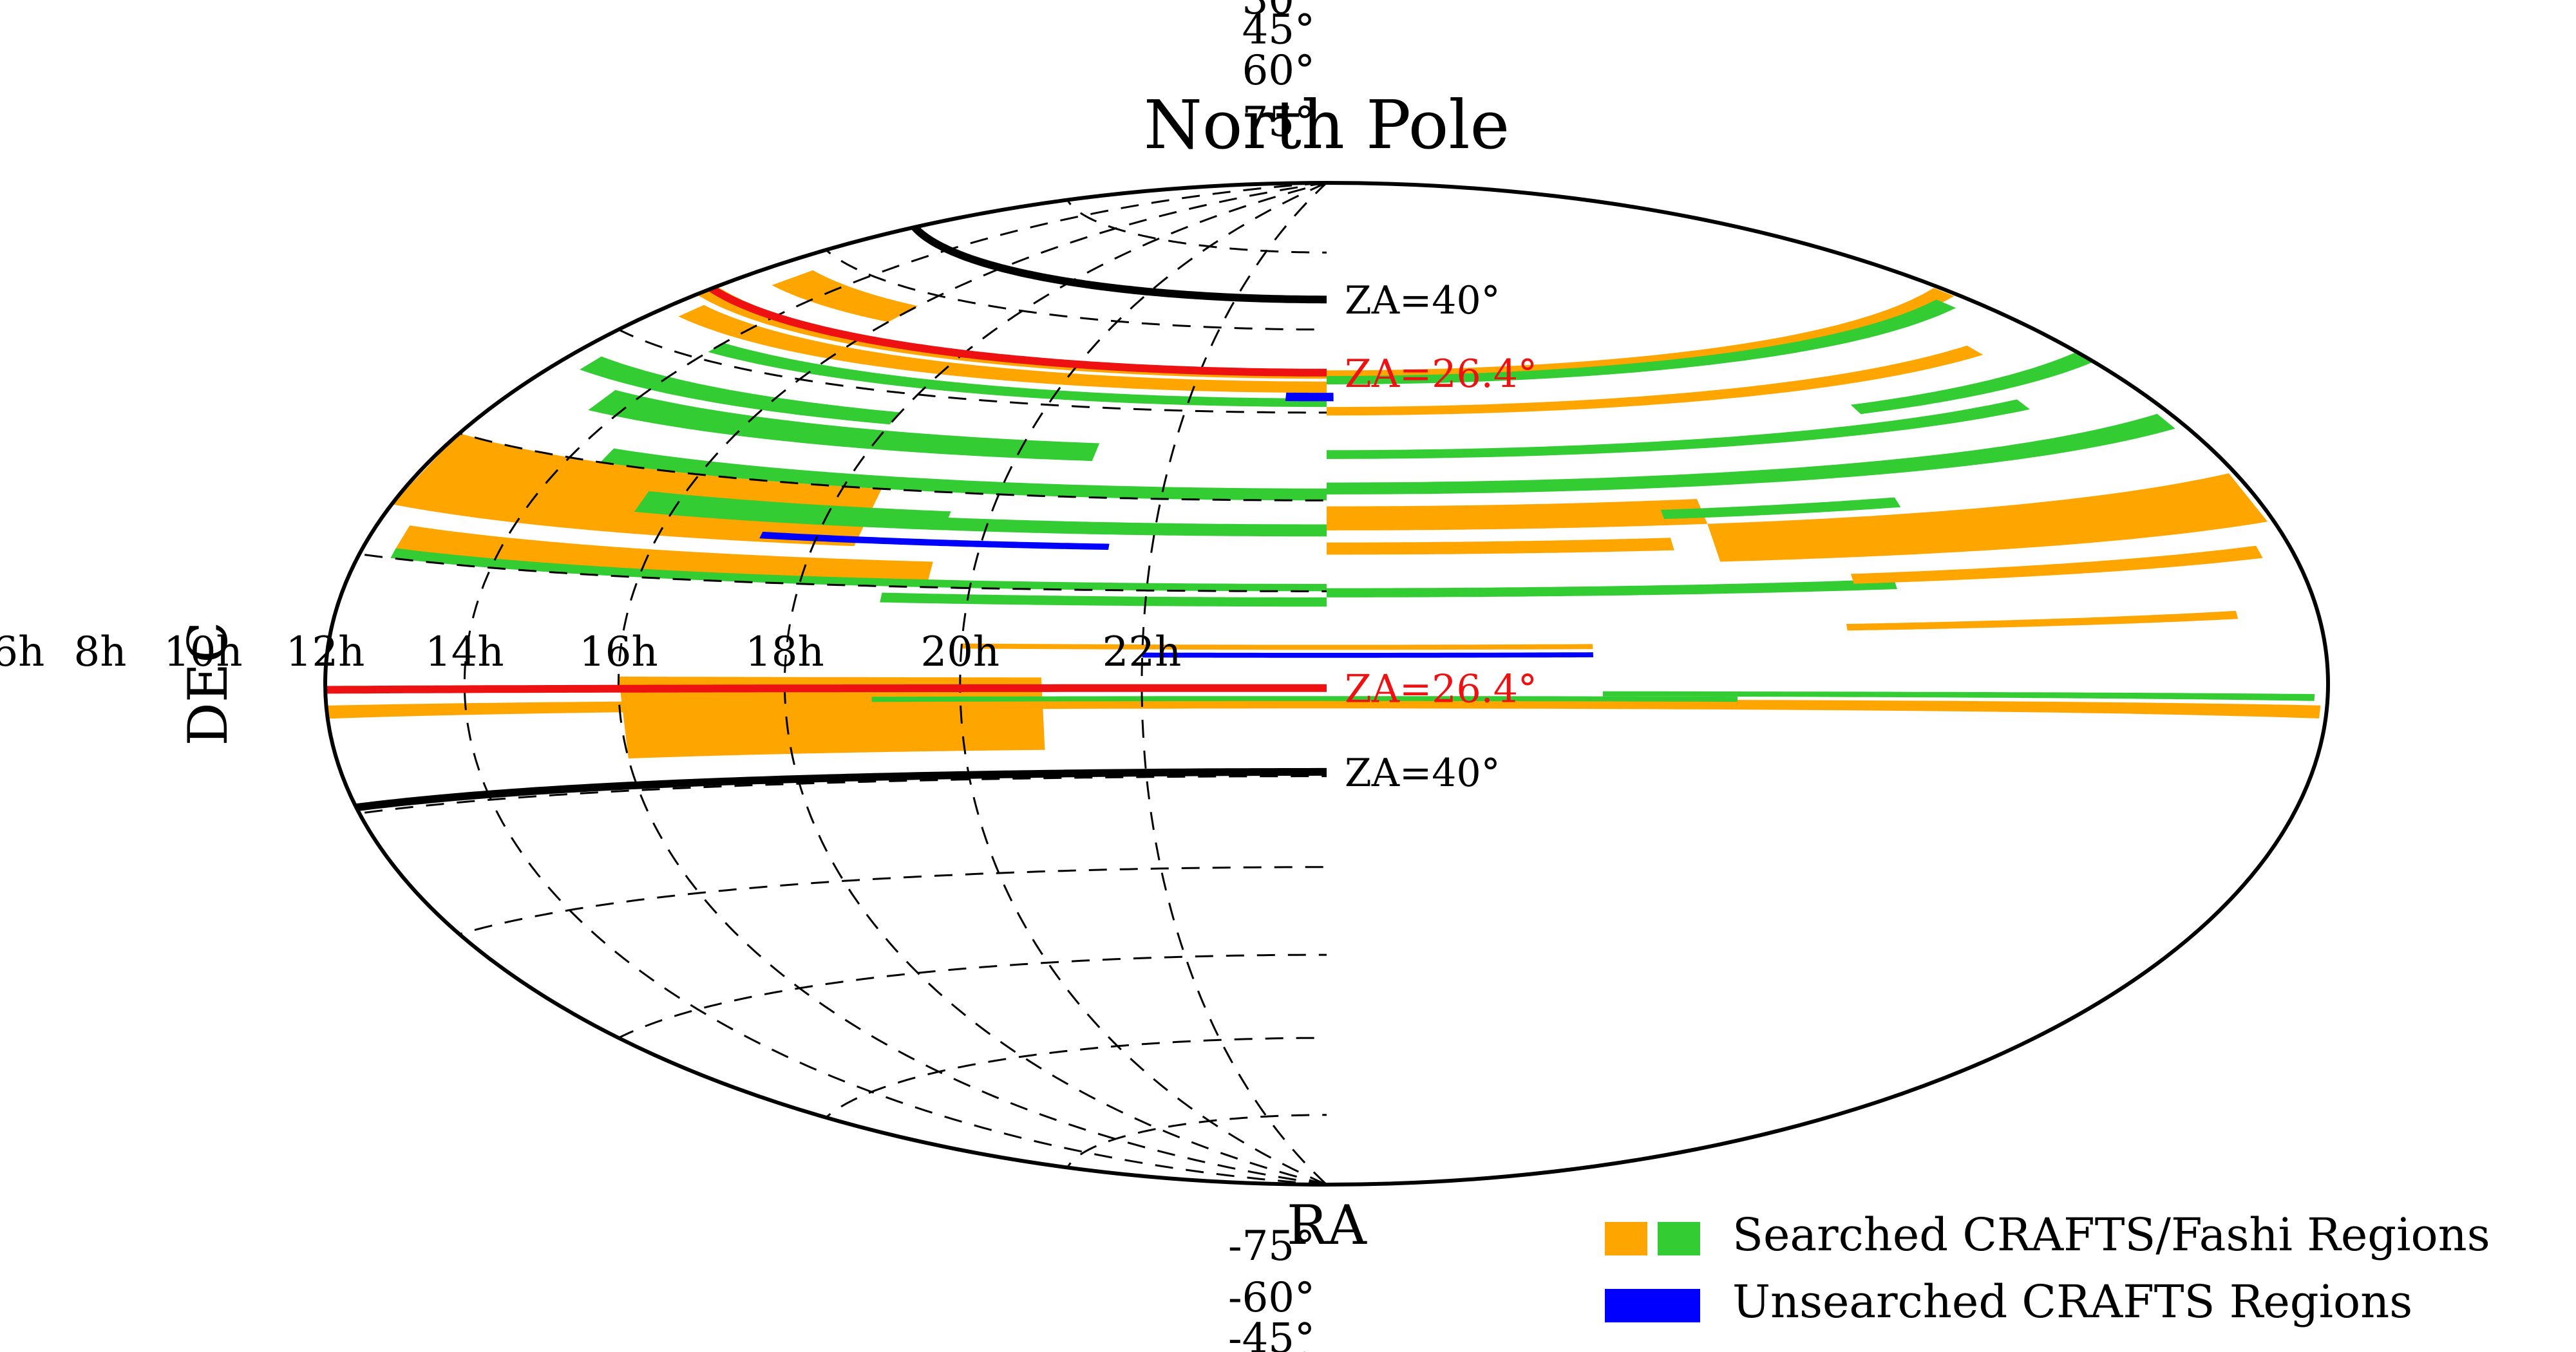  I want to click on ra-tick-label: 20h, so click(959, 652).